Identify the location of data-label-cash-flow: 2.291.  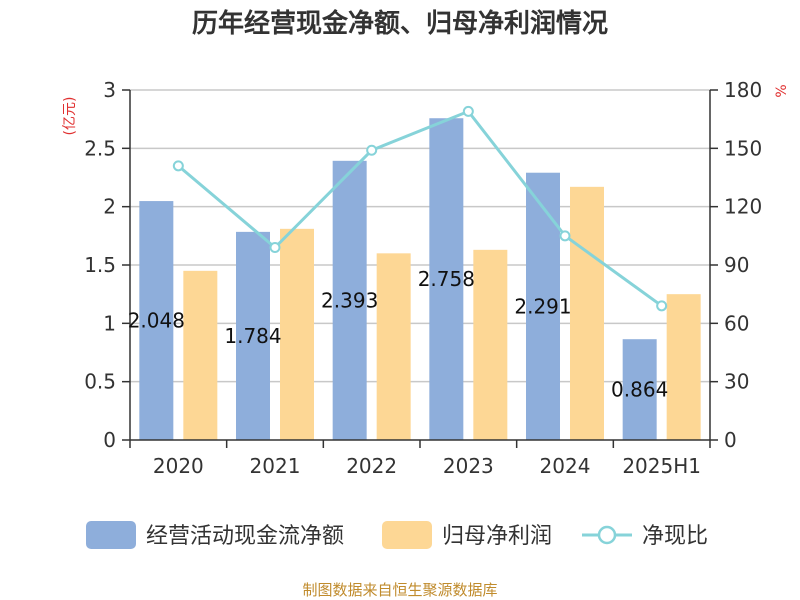
(542, 306).